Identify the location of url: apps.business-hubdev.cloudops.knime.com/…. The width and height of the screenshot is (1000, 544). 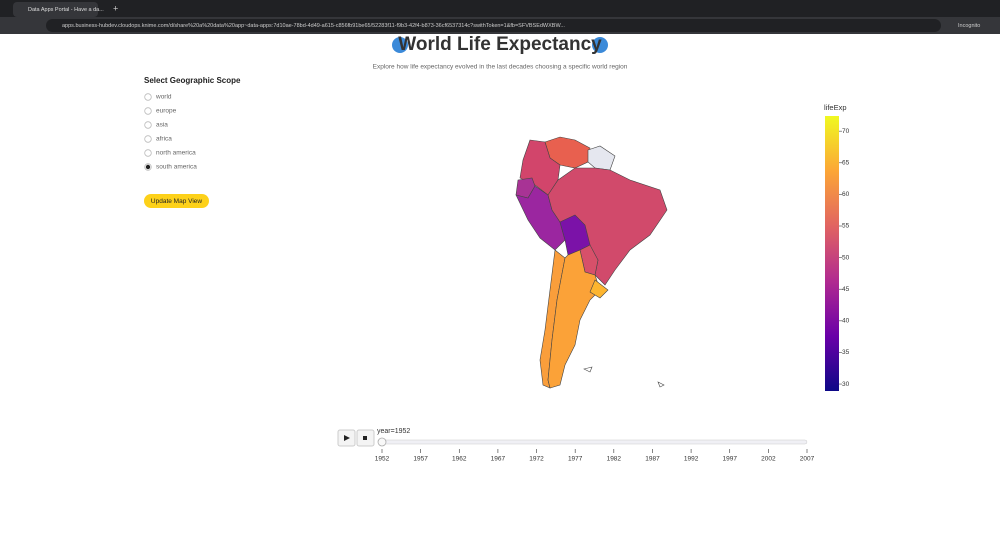
(313, 26).